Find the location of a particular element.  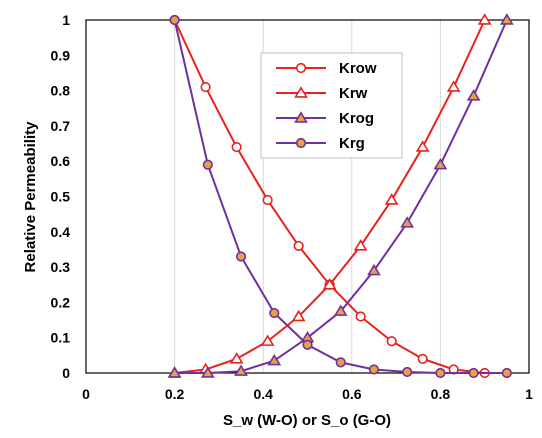

legend-box is located at coordinates (331, 105).